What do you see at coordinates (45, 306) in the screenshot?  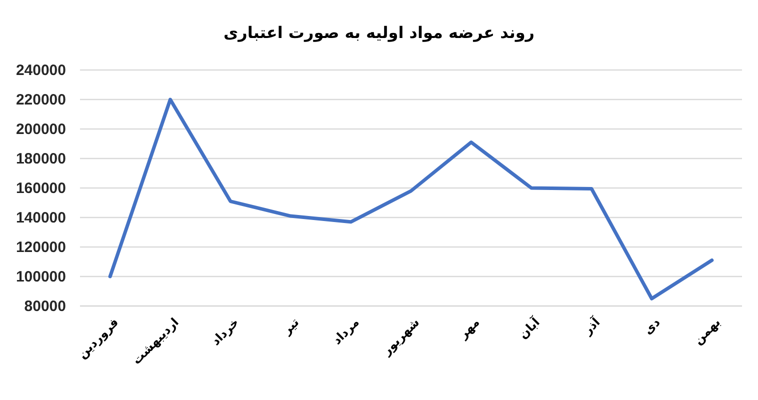 I see `y-tick-label: 80000` at bounding box center [45, 306].